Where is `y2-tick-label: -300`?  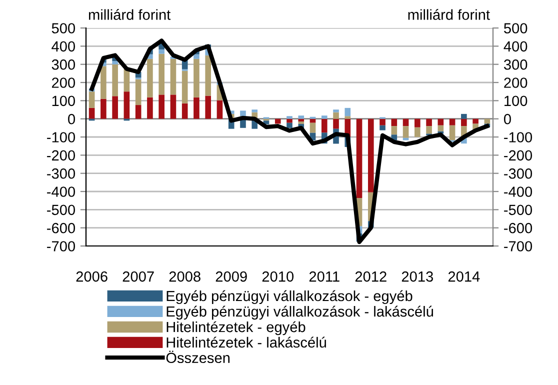
y2-tick-label: -300 is located at coordinates (518, 173).